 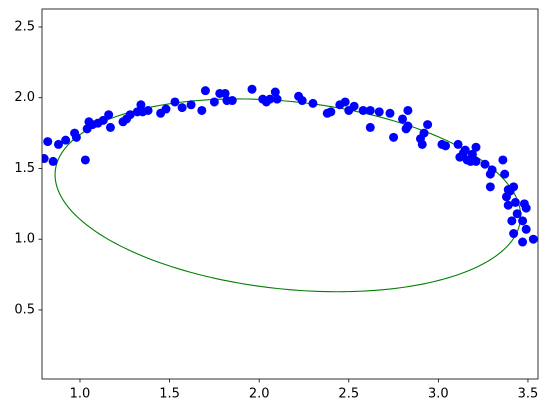 What do you see at coordinates (528, 394) in the screenshot?
I see `x-tick-label: 3.5` at bounding box center [528, 394].